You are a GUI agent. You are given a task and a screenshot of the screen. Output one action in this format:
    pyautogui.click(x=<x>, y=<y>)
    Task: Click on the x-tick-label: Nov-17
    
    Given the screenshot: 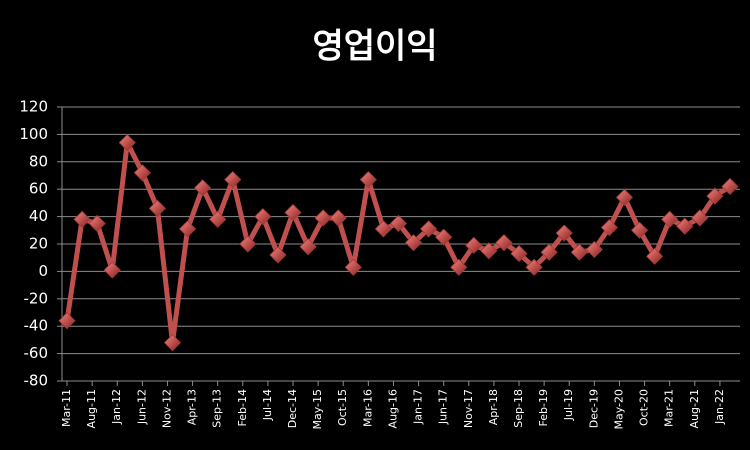 What is the action you would take?
    pyautogui.click(x=468, y=408)
    